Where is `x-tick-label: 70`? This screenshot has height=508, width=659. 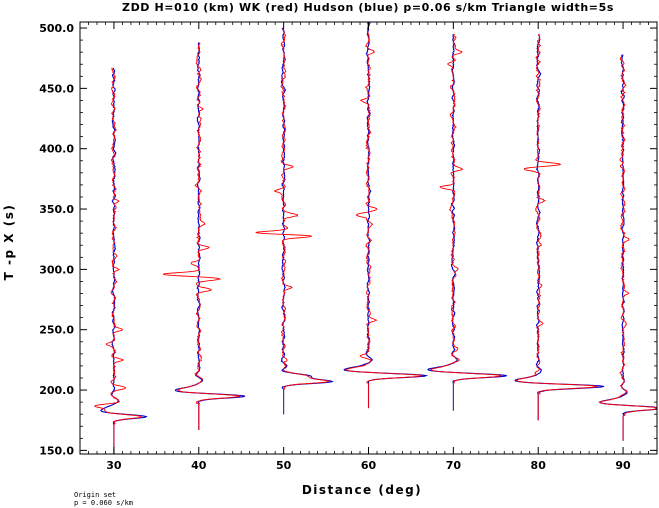
x-tick-label: 70 is located at coordinates (454, 465).